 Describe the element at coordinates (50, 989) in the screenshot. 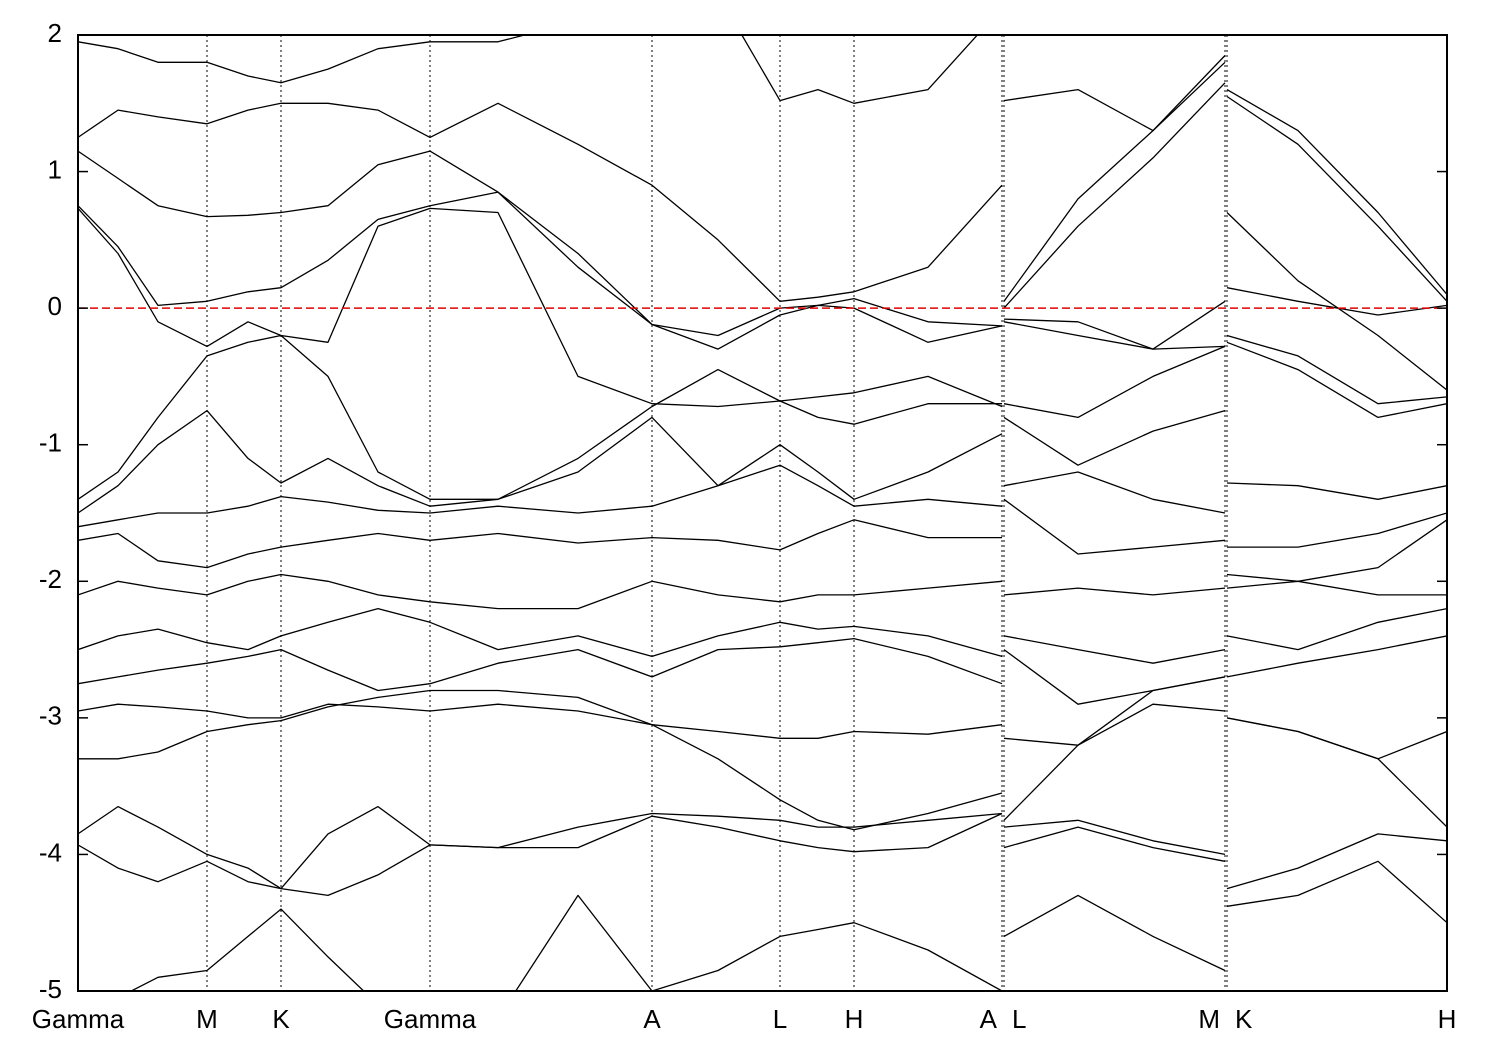

I see `y-tick-label: -5` at that location.